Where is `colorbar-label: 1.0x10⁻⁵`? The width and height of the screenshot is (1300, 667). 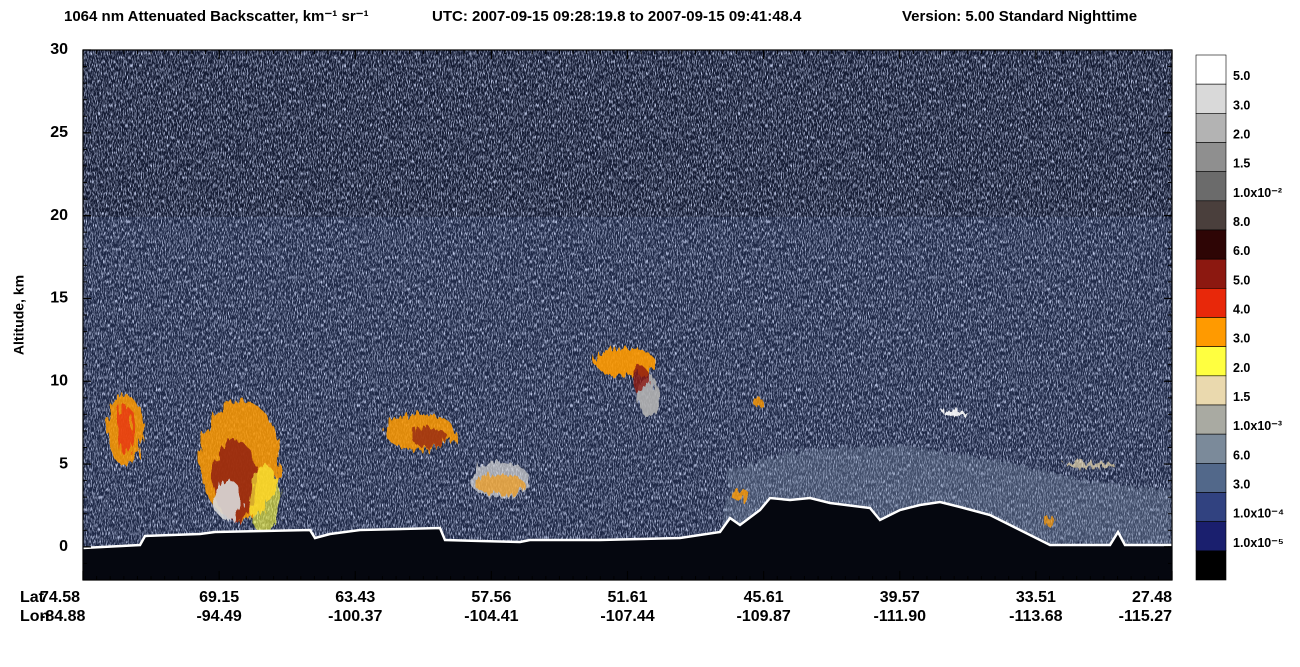
colorbar-label: 1.0x10⁻⁵ is located at coordinates (1258, 543).